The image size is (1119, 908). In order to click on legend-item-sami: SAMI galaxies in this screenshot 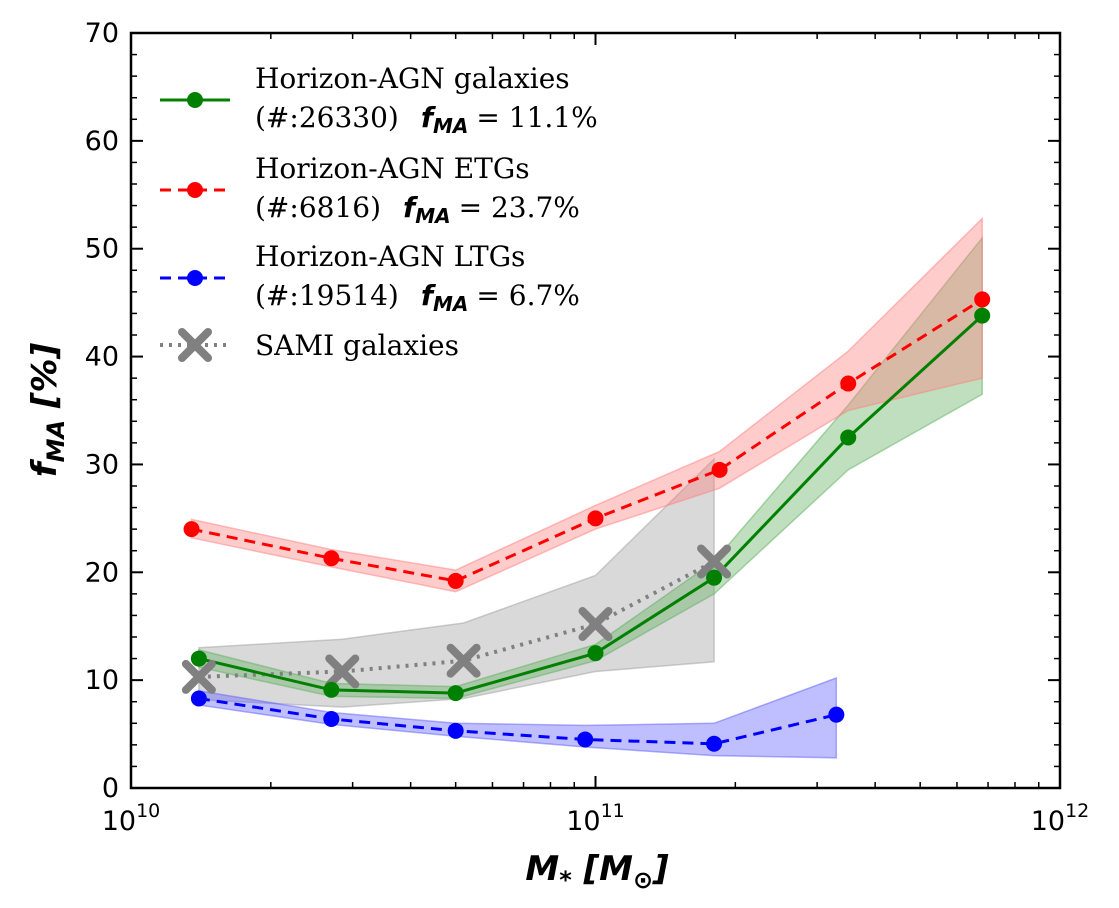, I will do `click(309, 345)`.